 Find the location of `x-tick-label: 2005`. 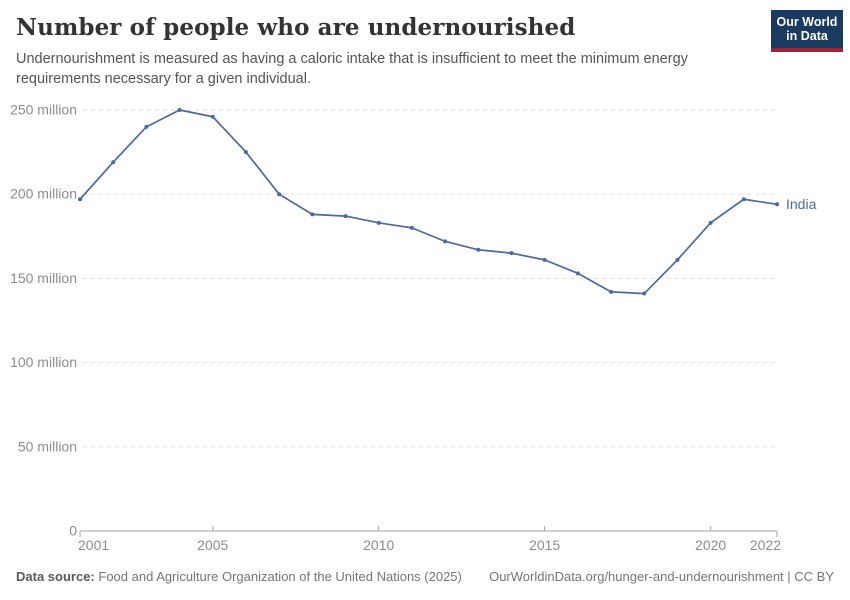

x-tick-label: 2005 is located at coordinates (212, 545).